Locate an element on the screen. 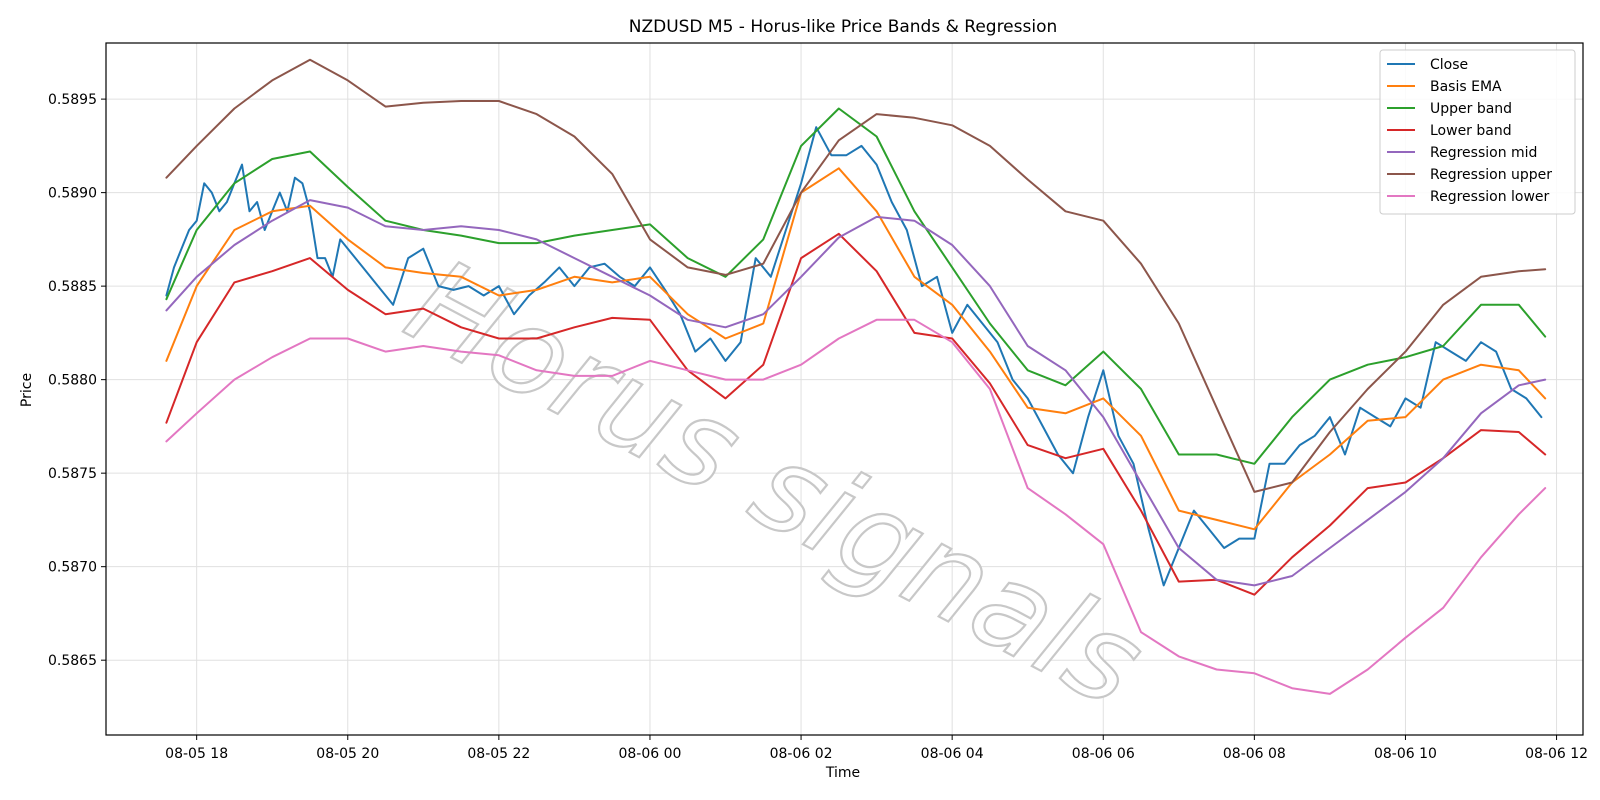  x-tick-label: 08-06 06 is located at coordinates (1103, 754).